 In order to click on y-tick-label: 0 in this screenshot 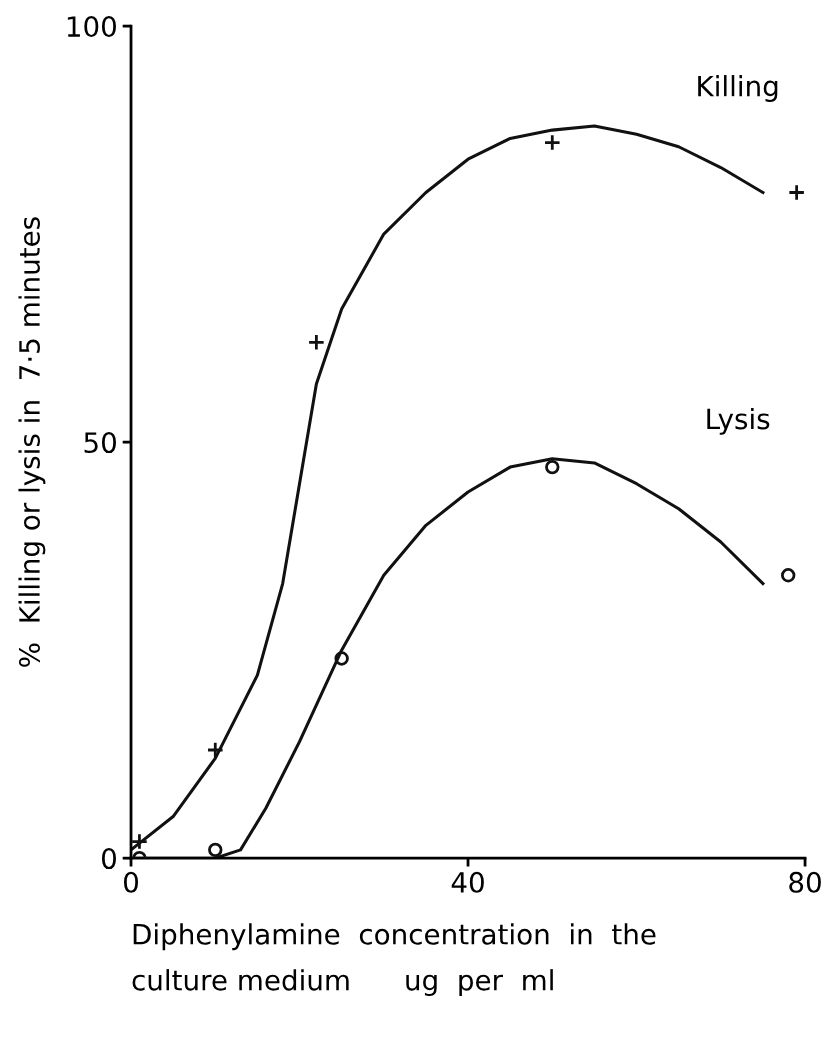, I will do `click(108, 859)`.